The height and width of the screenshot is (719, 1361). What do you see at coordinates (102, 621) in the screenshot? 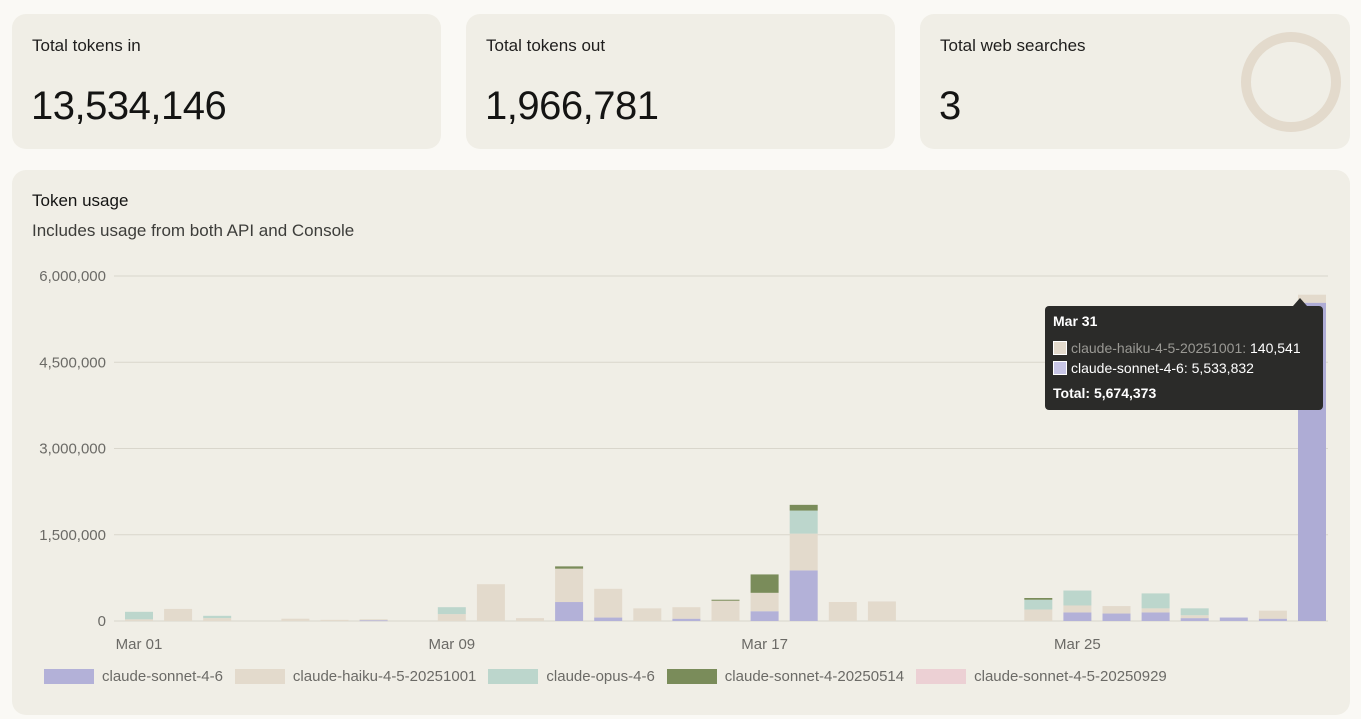
I see `y-tick-label: 0` at bounding box center [102, 621].